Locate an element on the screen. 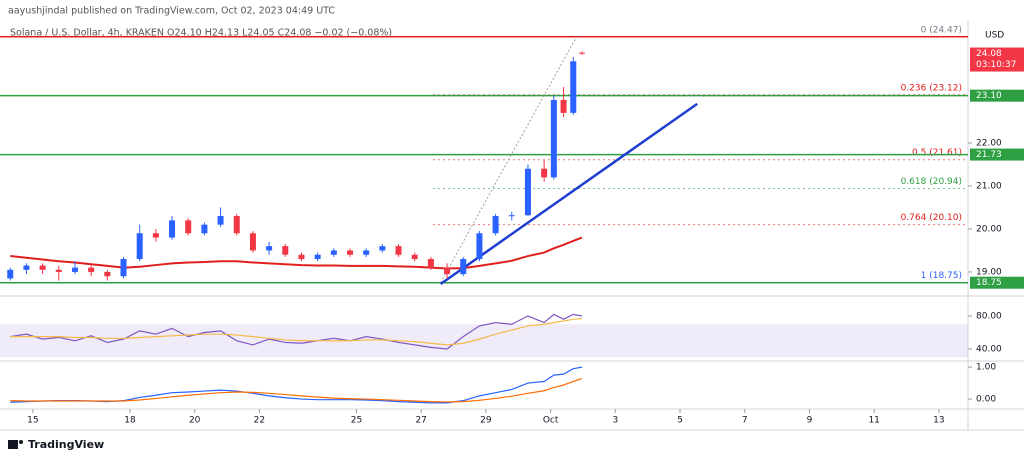  brand: TradingView is located at coordinates (66, 444).